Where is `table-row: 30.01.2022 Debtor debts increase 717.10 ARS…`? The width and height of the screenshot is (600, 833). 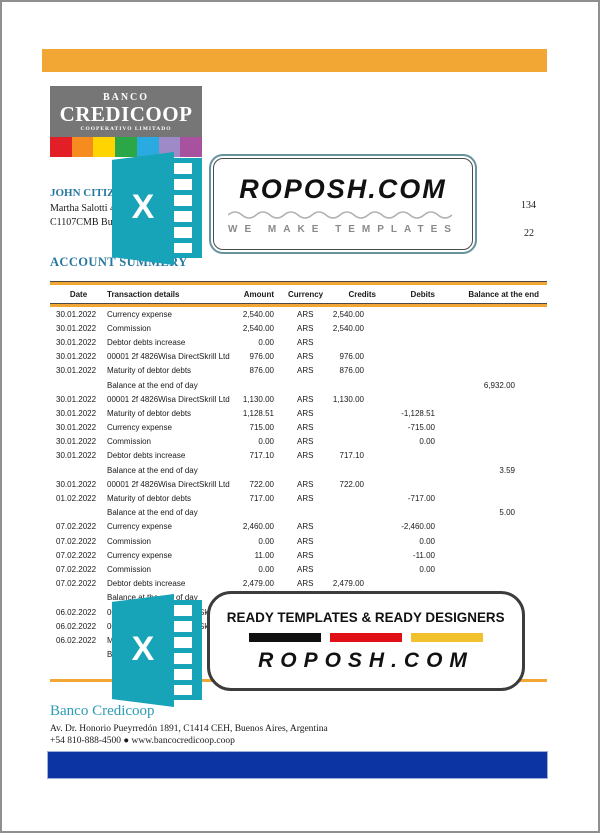 table-row: 30.01.2022 Debtor debts increase 717.10 ARS… is located at coordinates (298, 456).